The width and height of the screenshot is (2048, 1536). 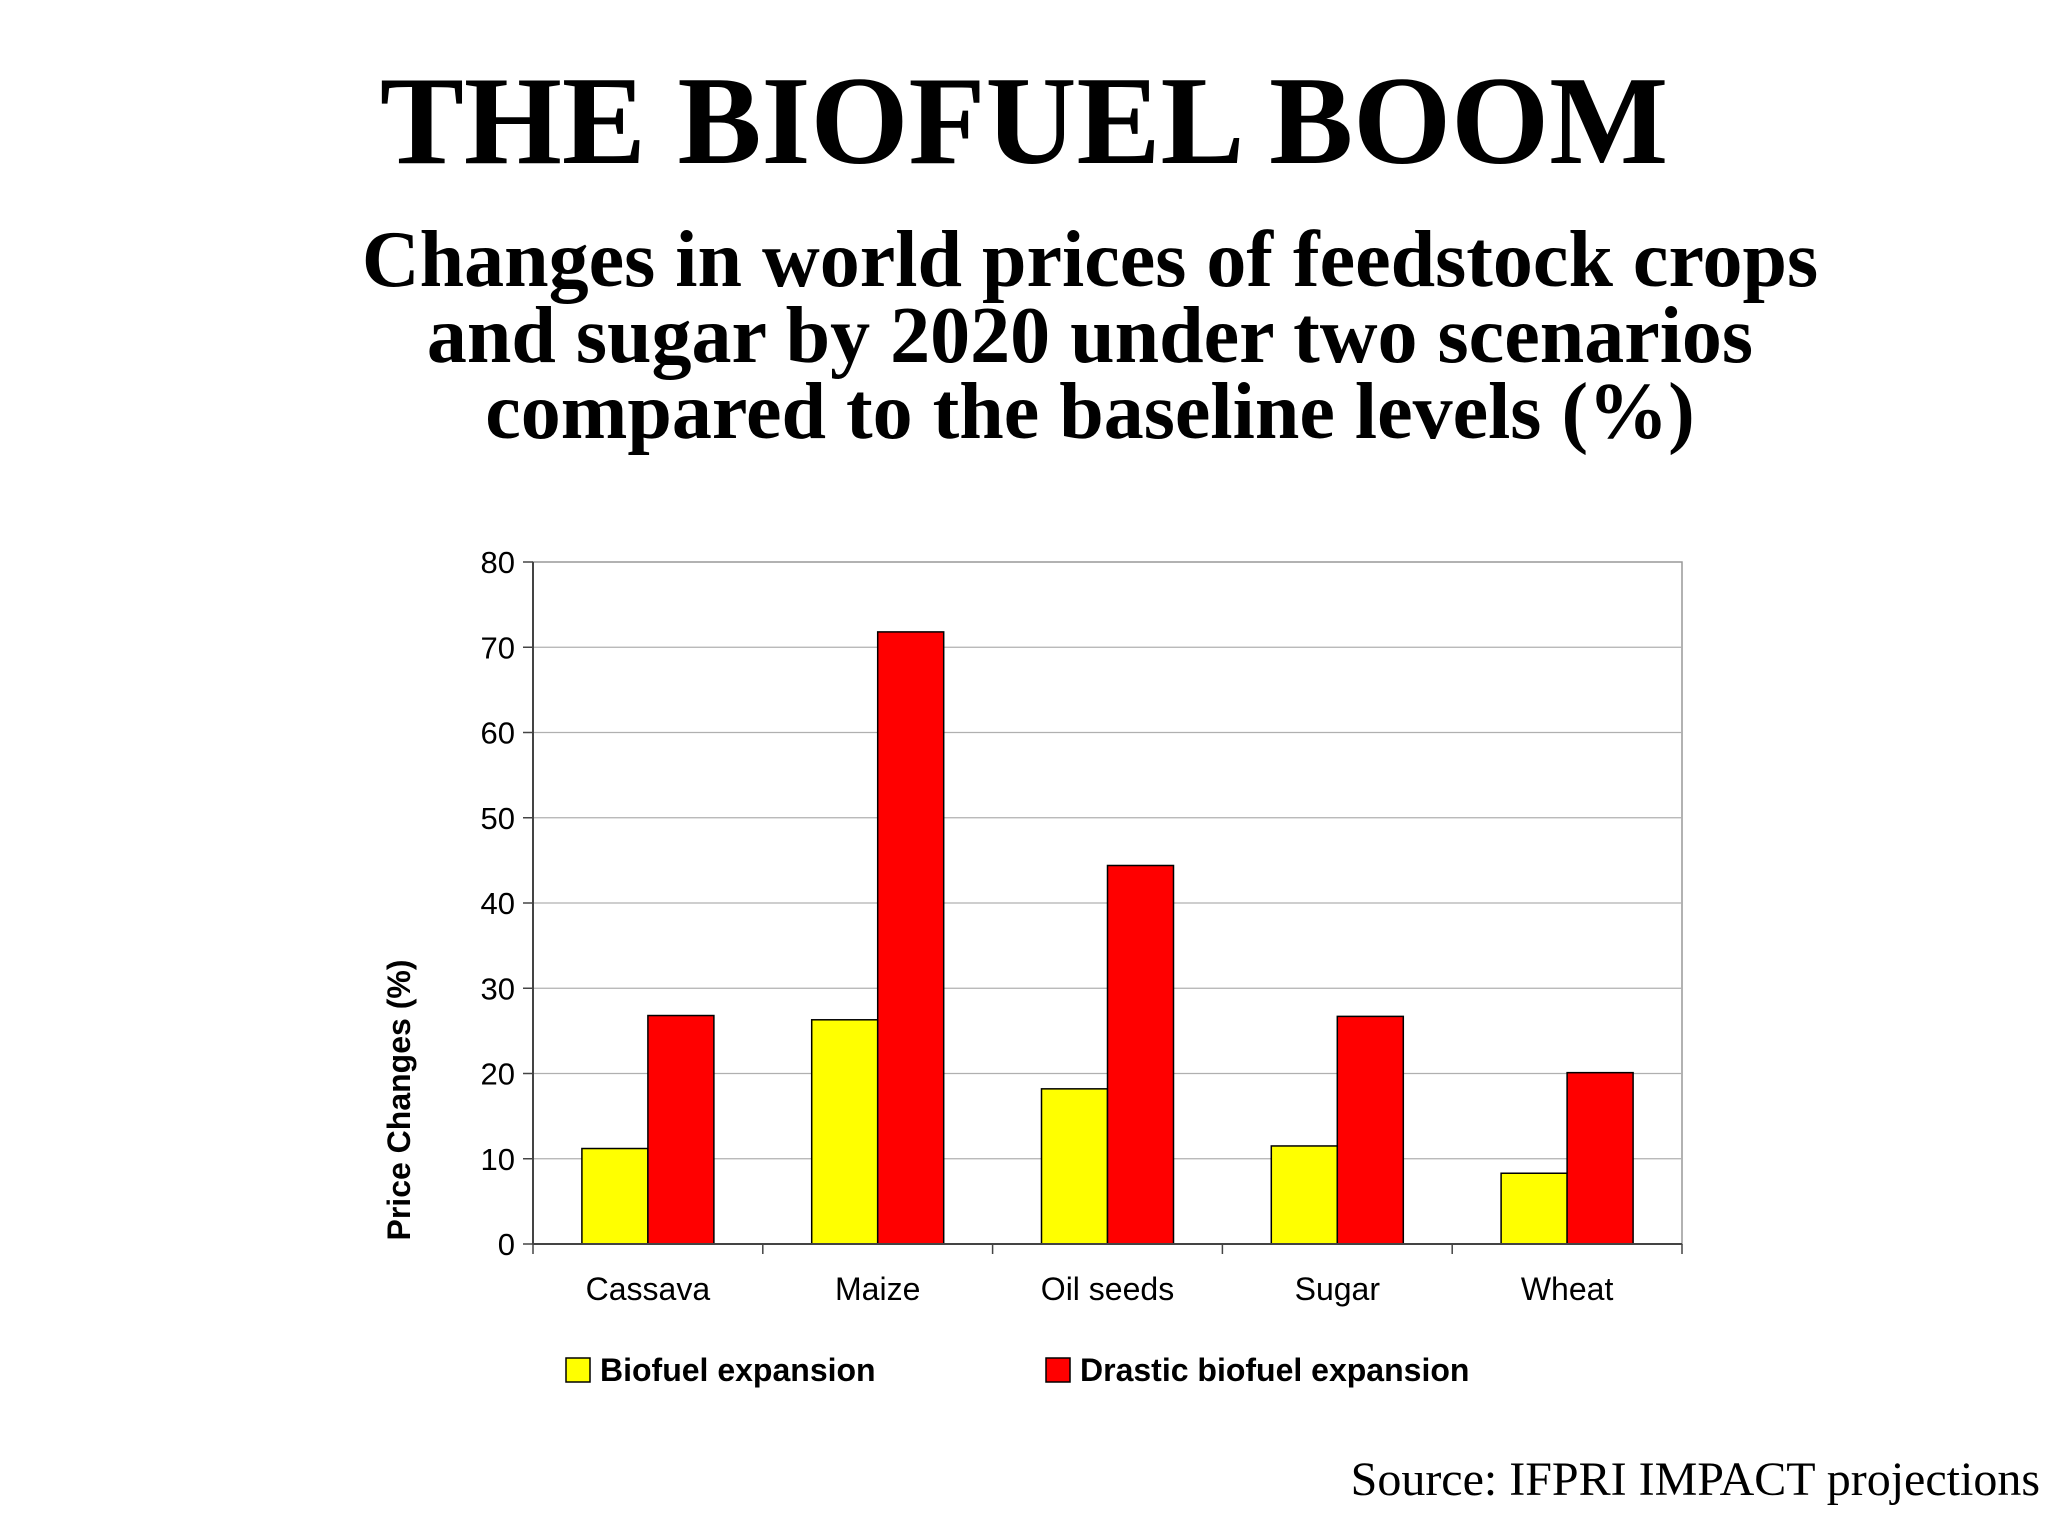 I want to click on y-tick-label: 0, so click(x=506, y=1244).